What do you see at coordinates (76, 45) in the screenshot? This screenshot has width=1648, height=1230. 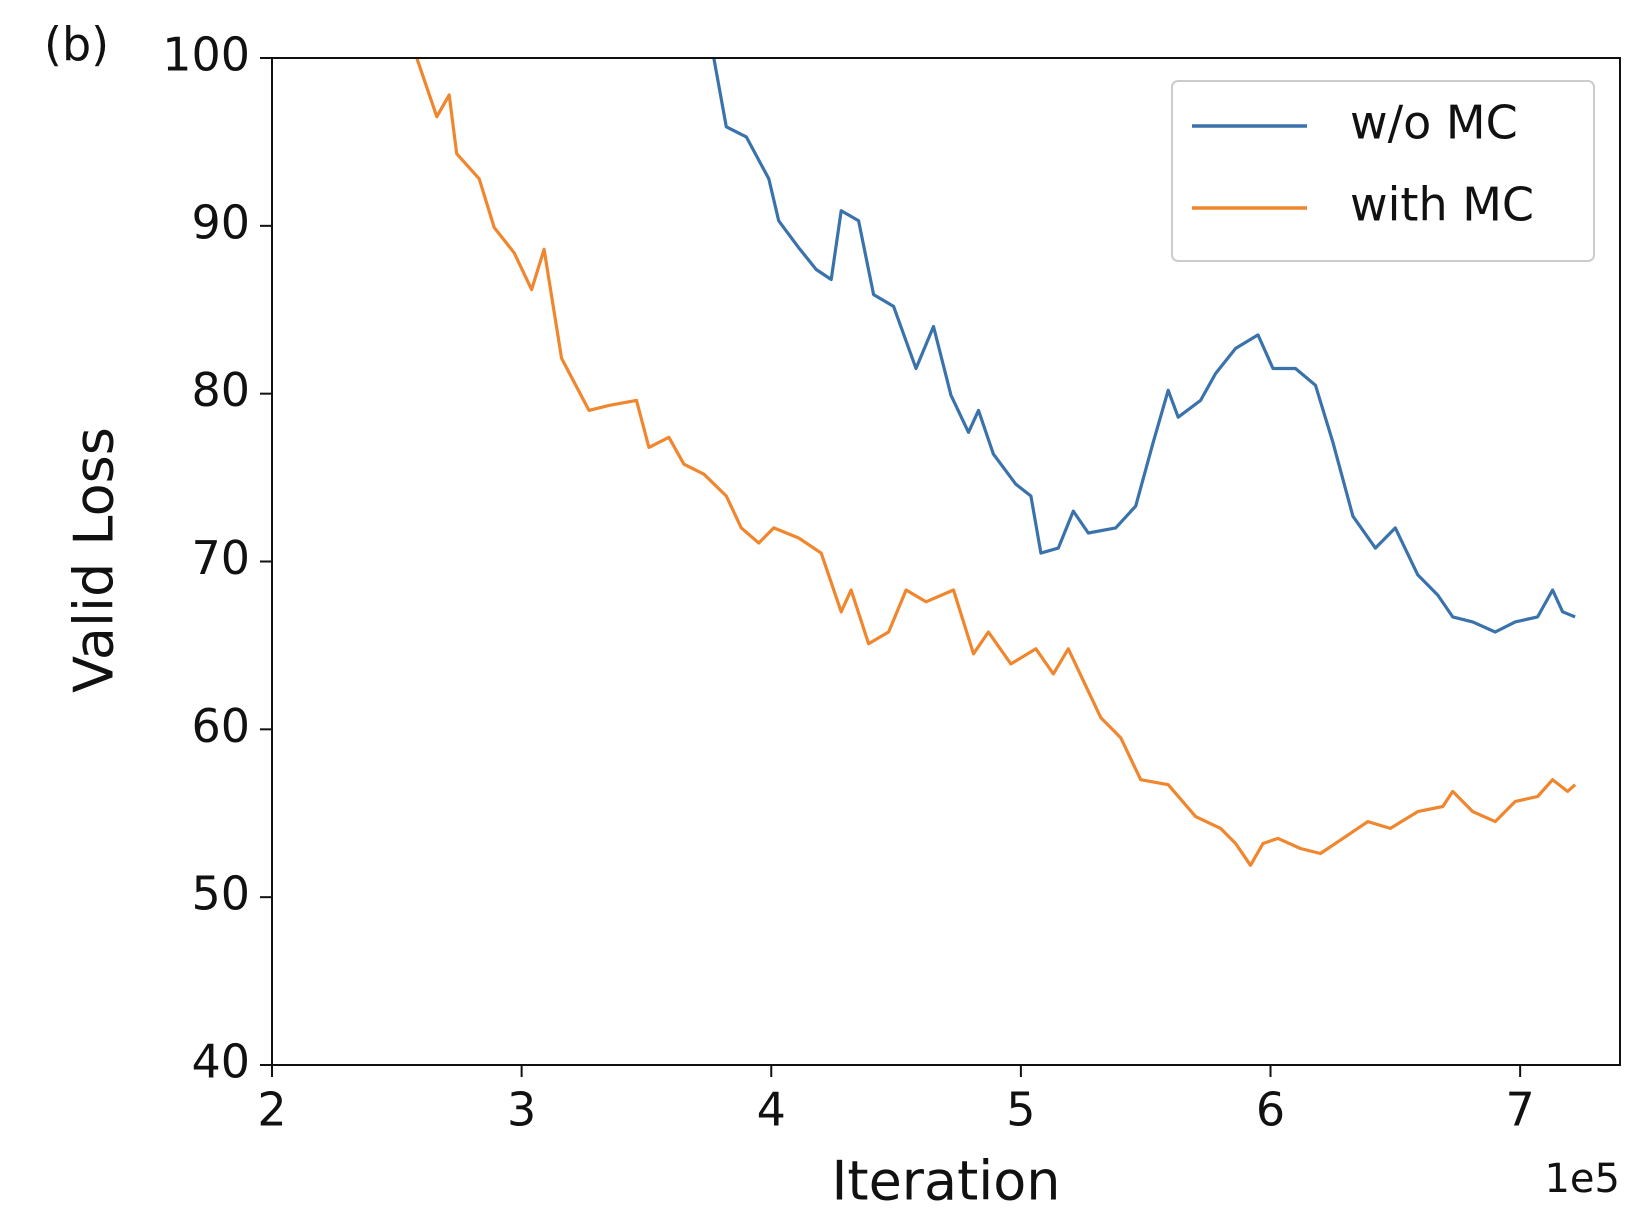 I see `panel-label: (b)` at bounding box center [76, 45].